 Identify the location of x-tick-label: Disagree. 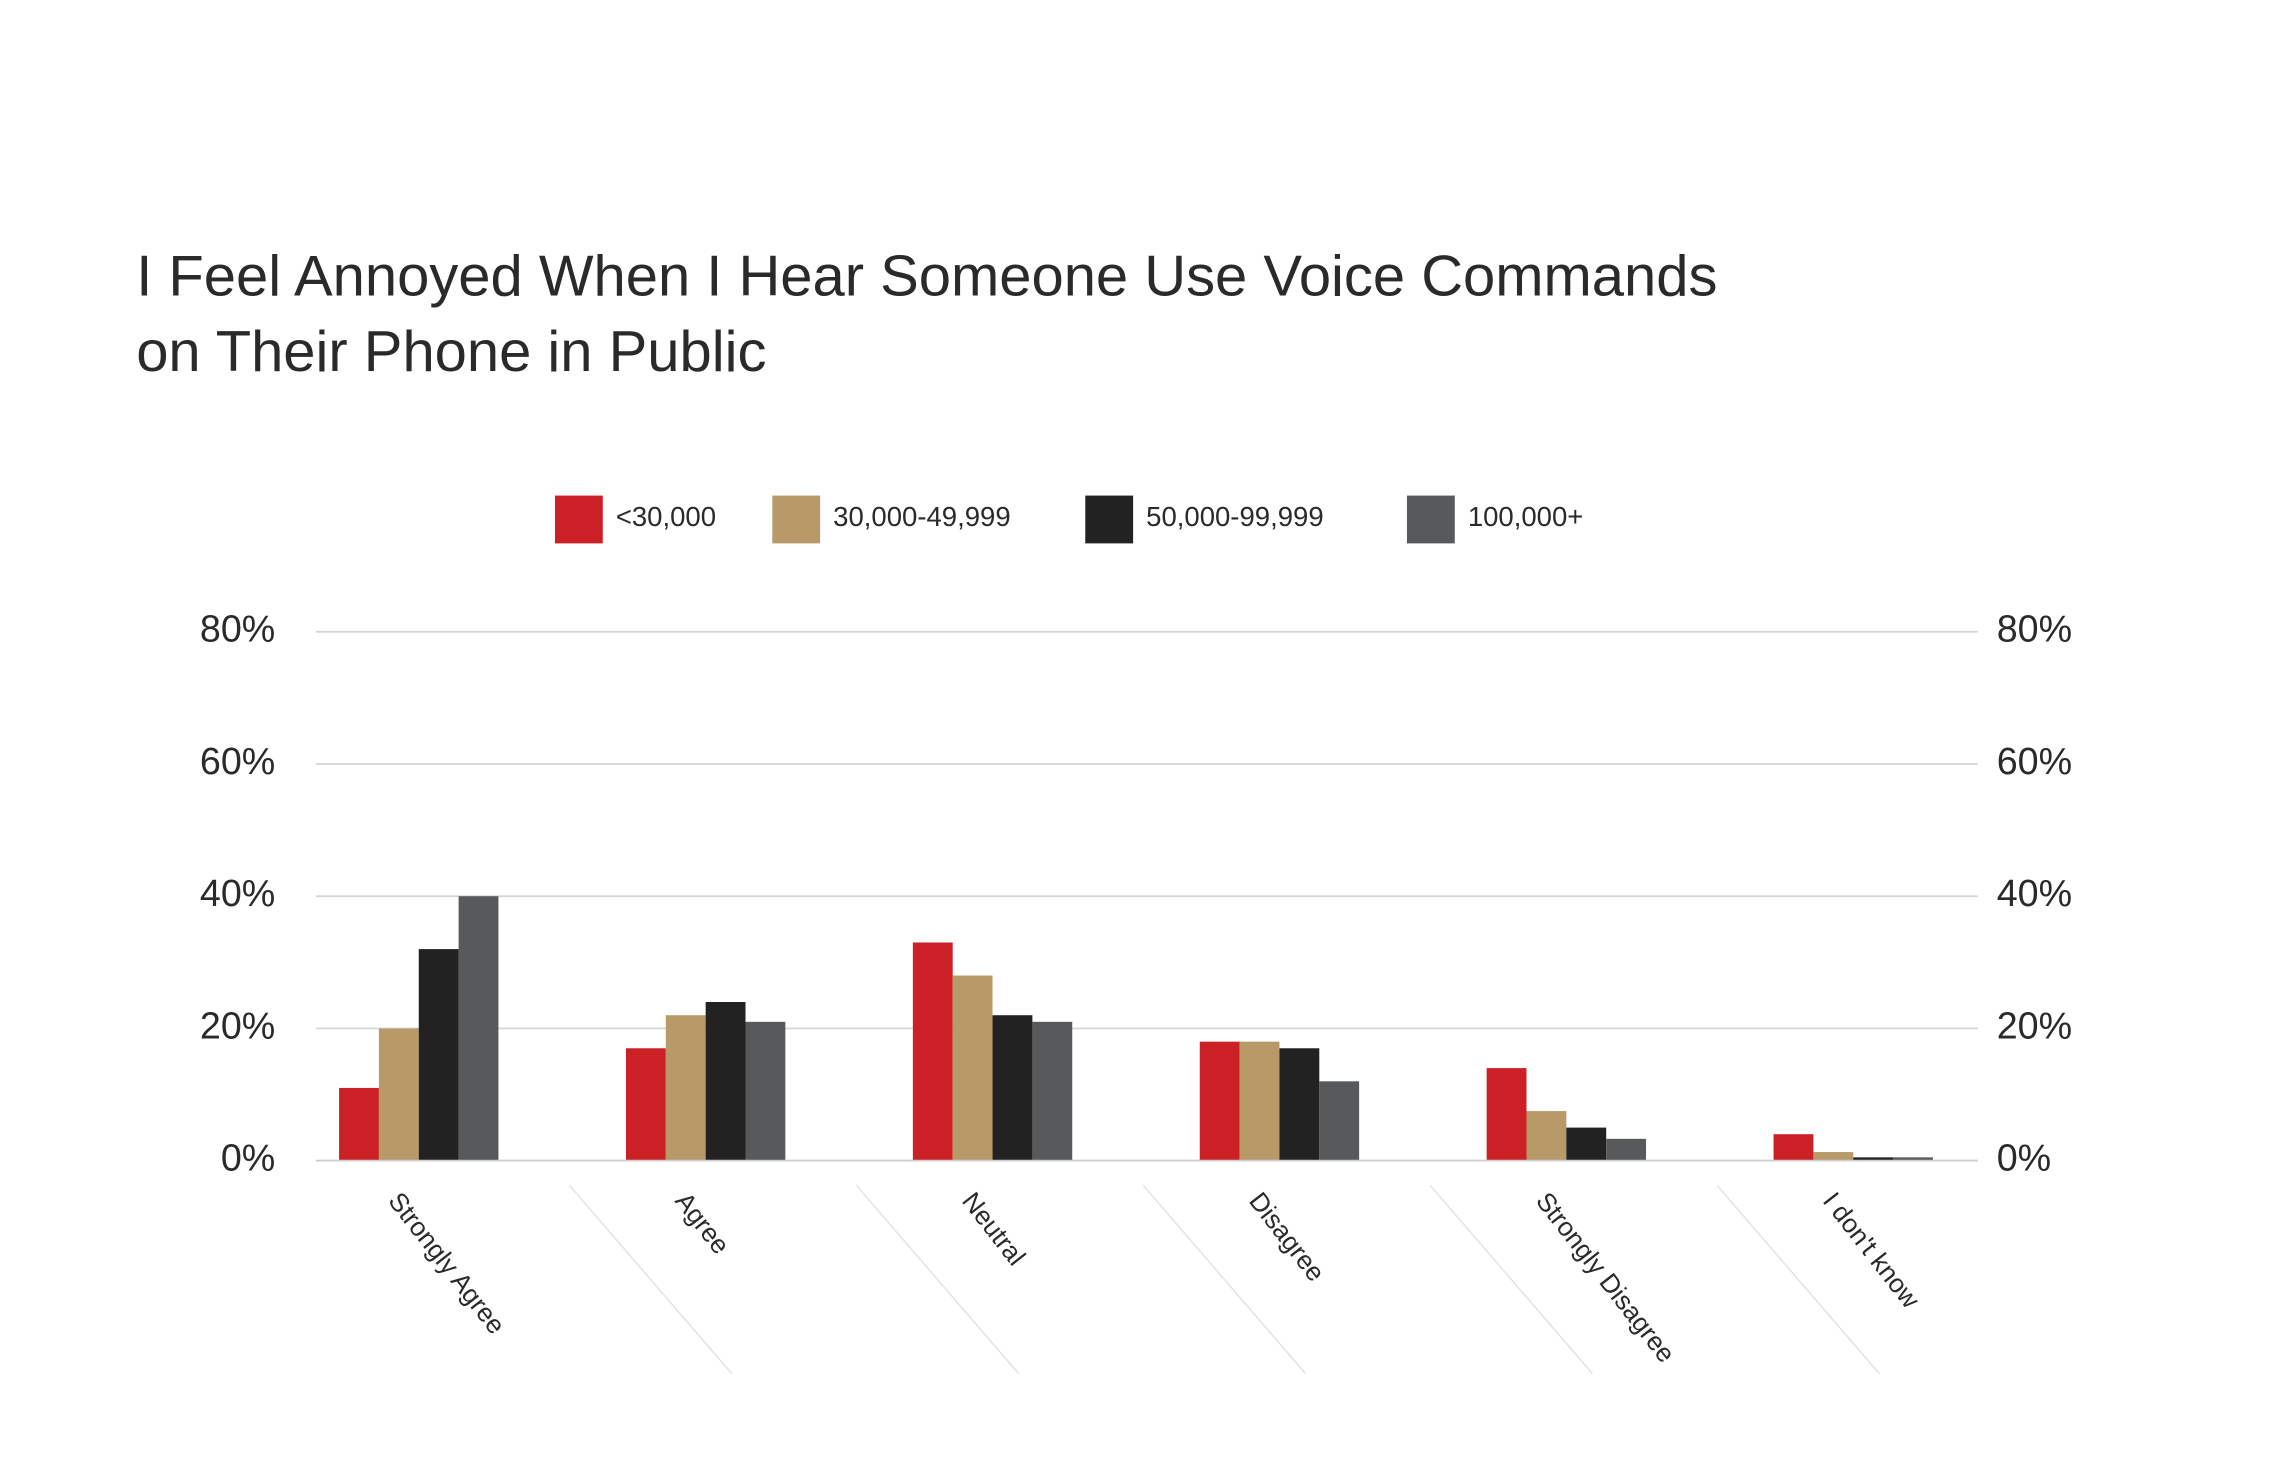
(1287, 1236).